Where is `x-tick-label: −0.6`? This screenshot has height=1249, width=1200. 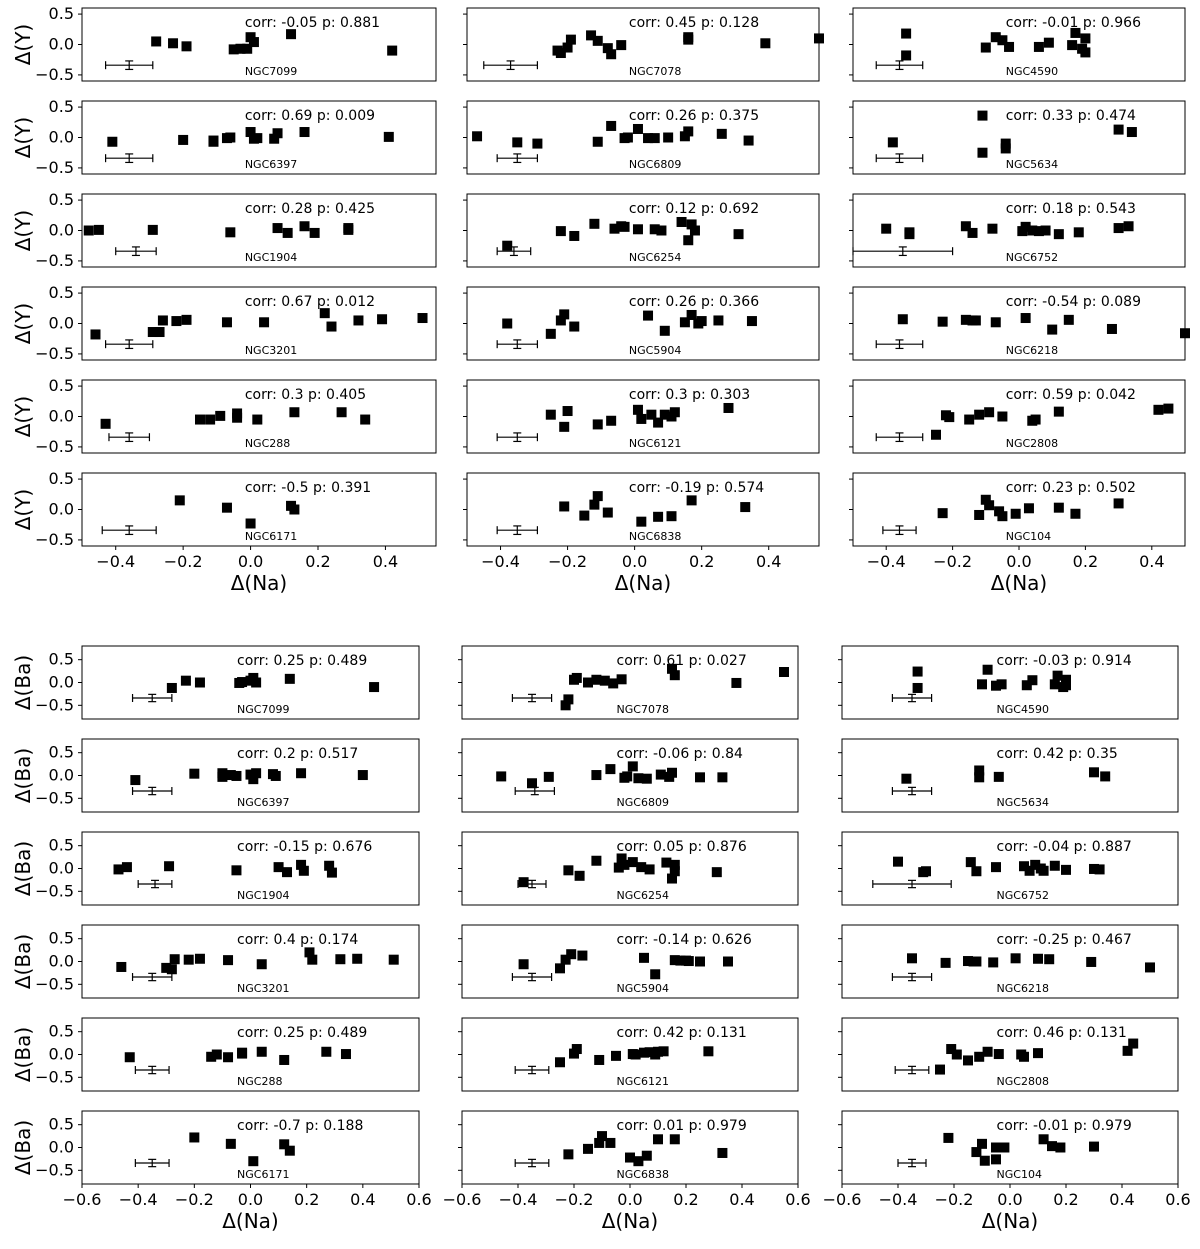 x-tick-label: −0.6 is located at coordinates (842, 1199).